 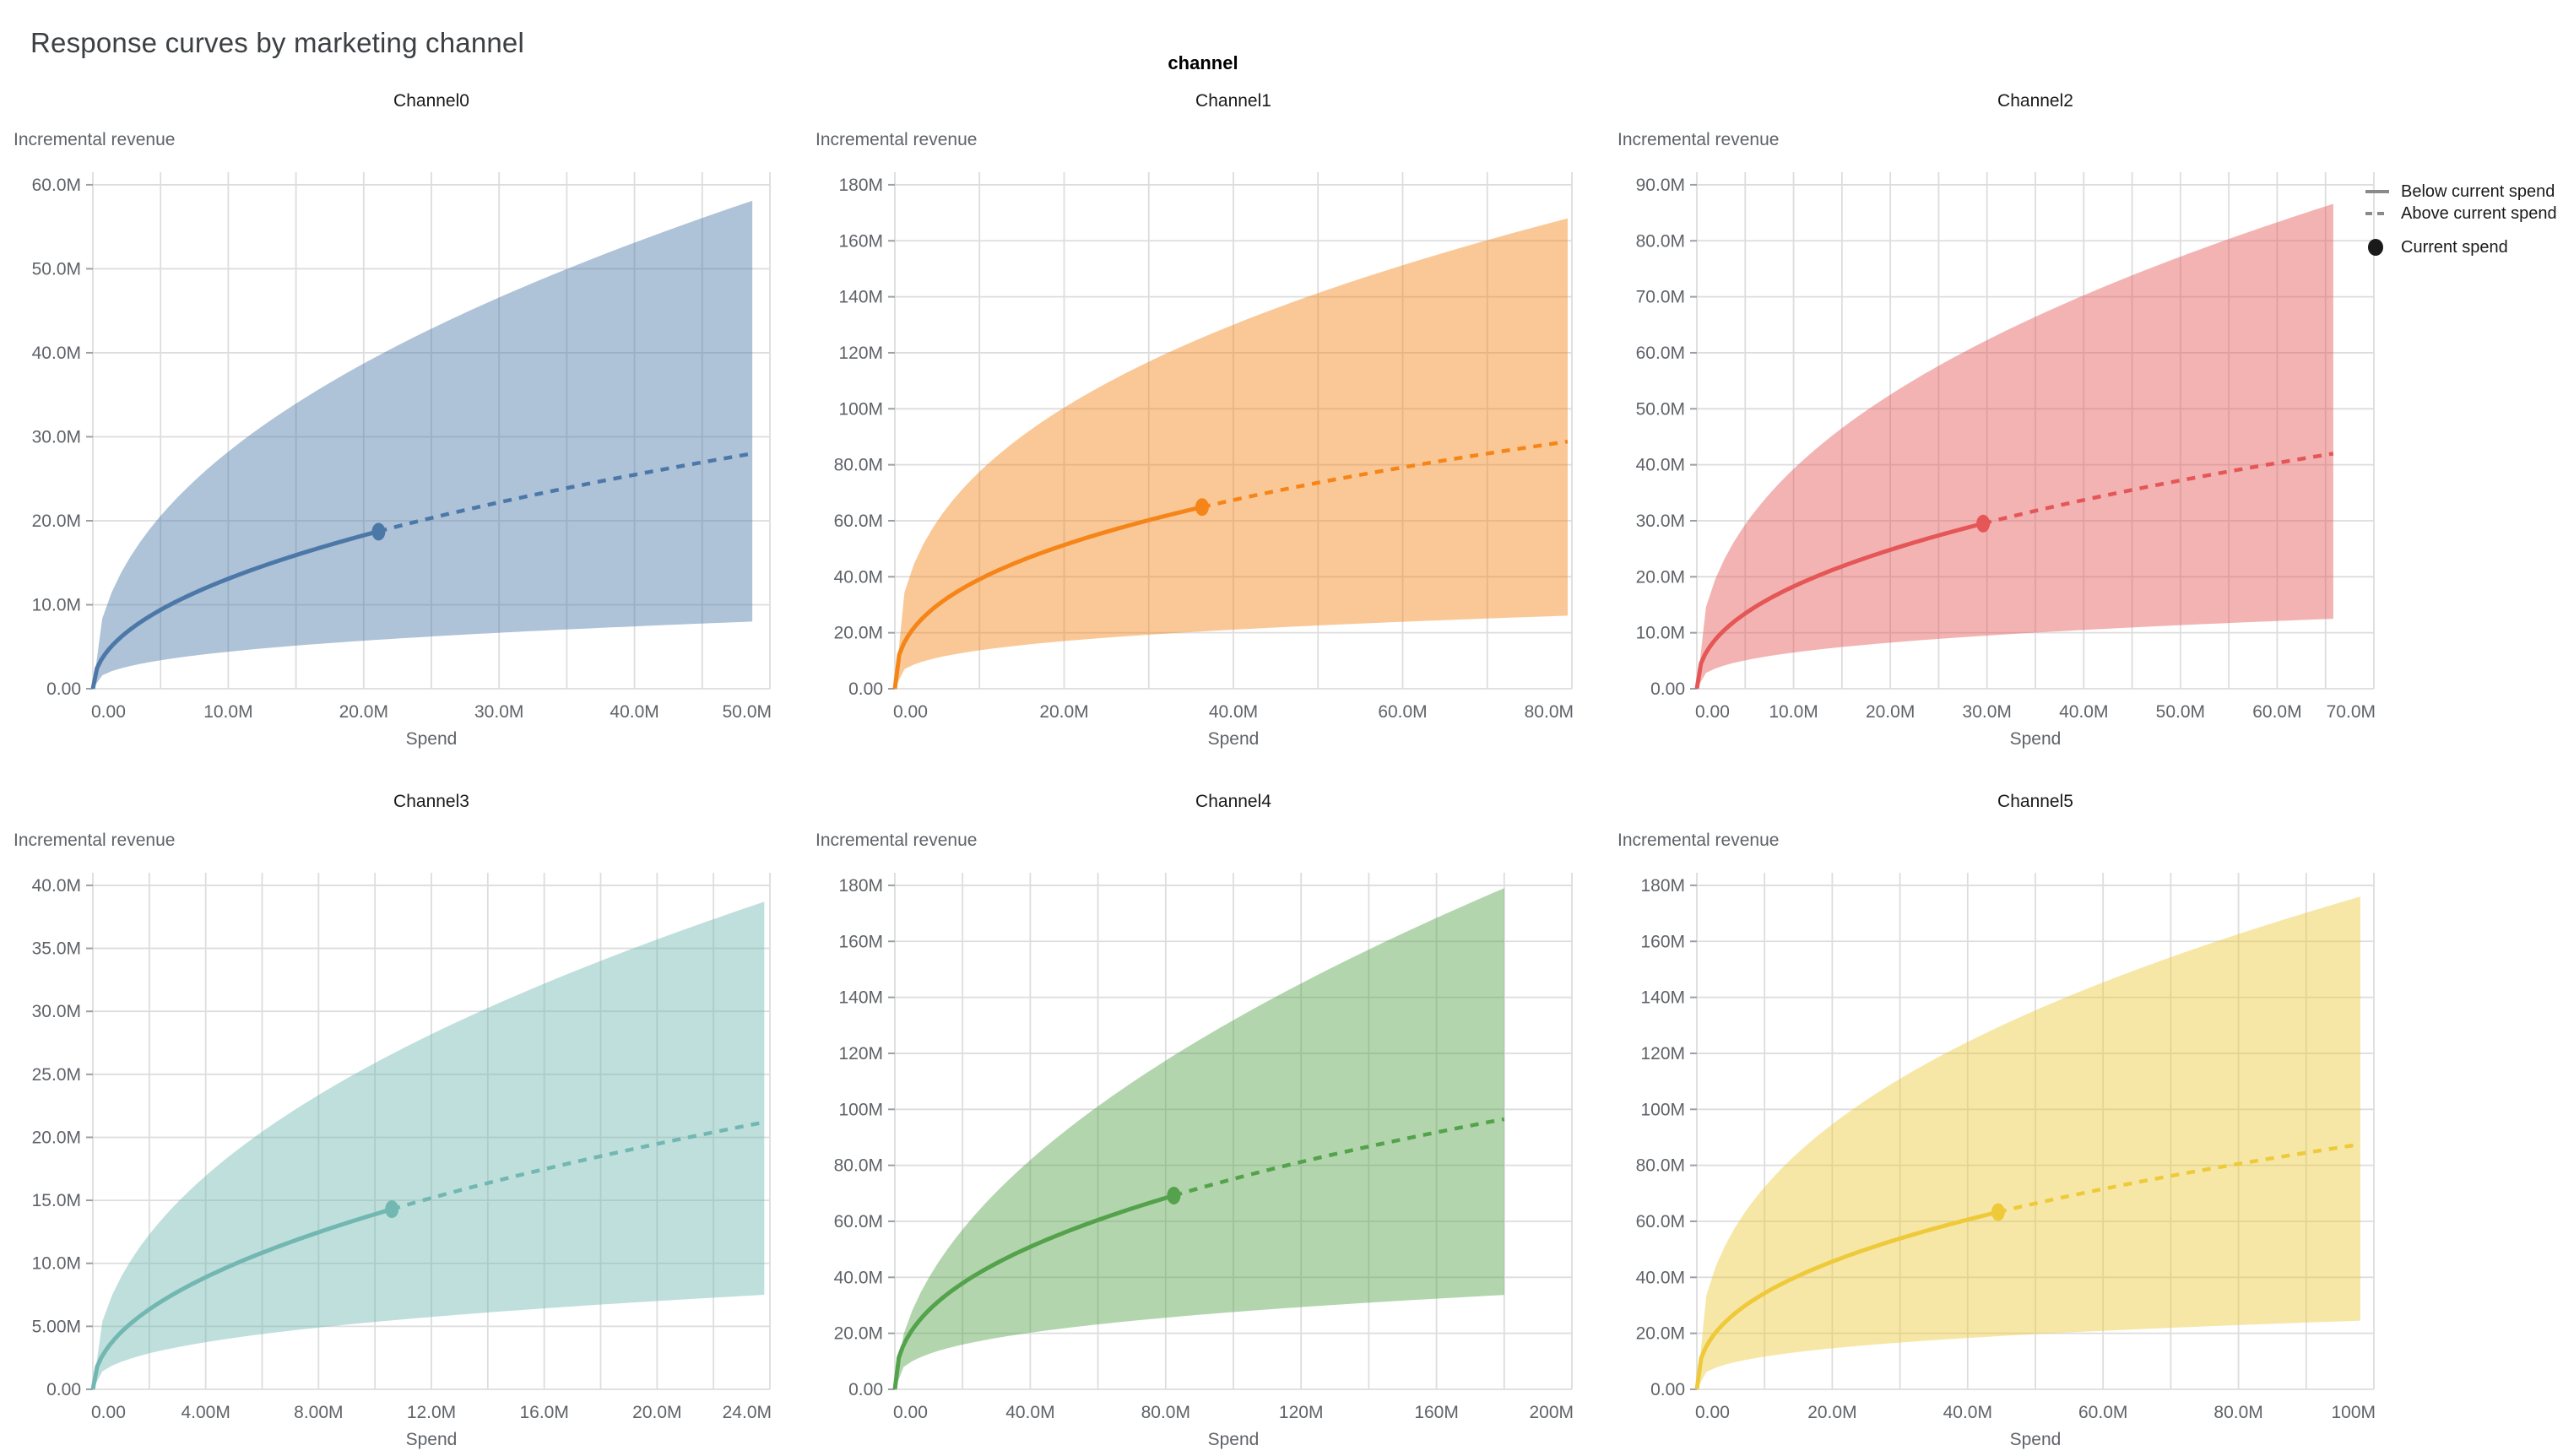 I want to click on svg-text: Channel1, so click(x=1233, y=101).